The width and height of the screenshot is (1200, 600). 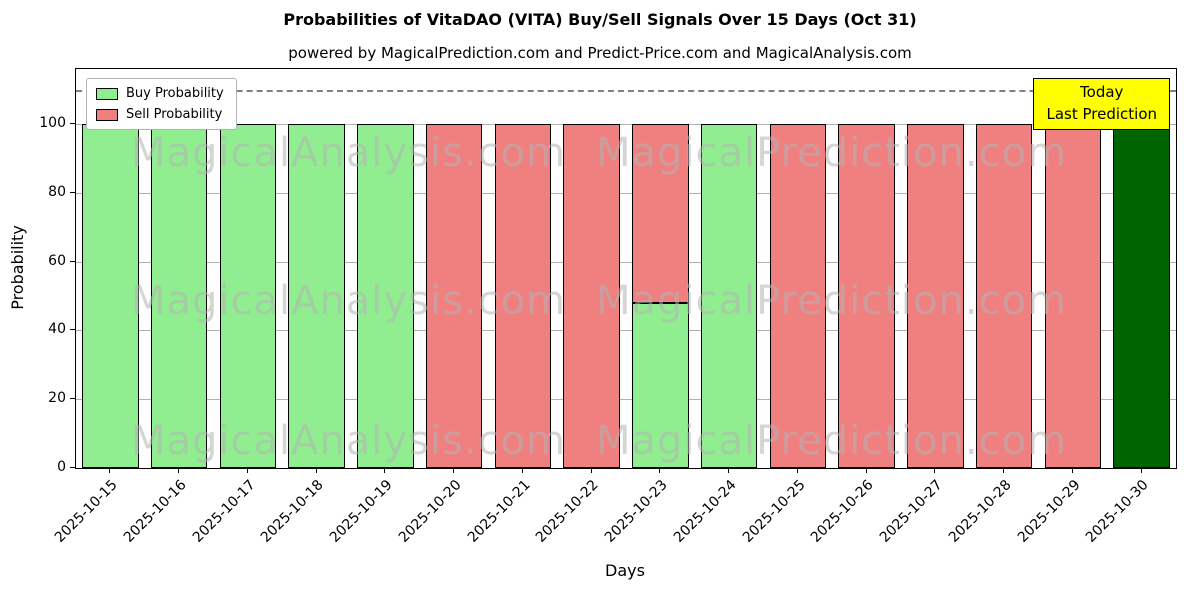 I want to click on today-label-line1: Today, so click(x=1102, y=92).